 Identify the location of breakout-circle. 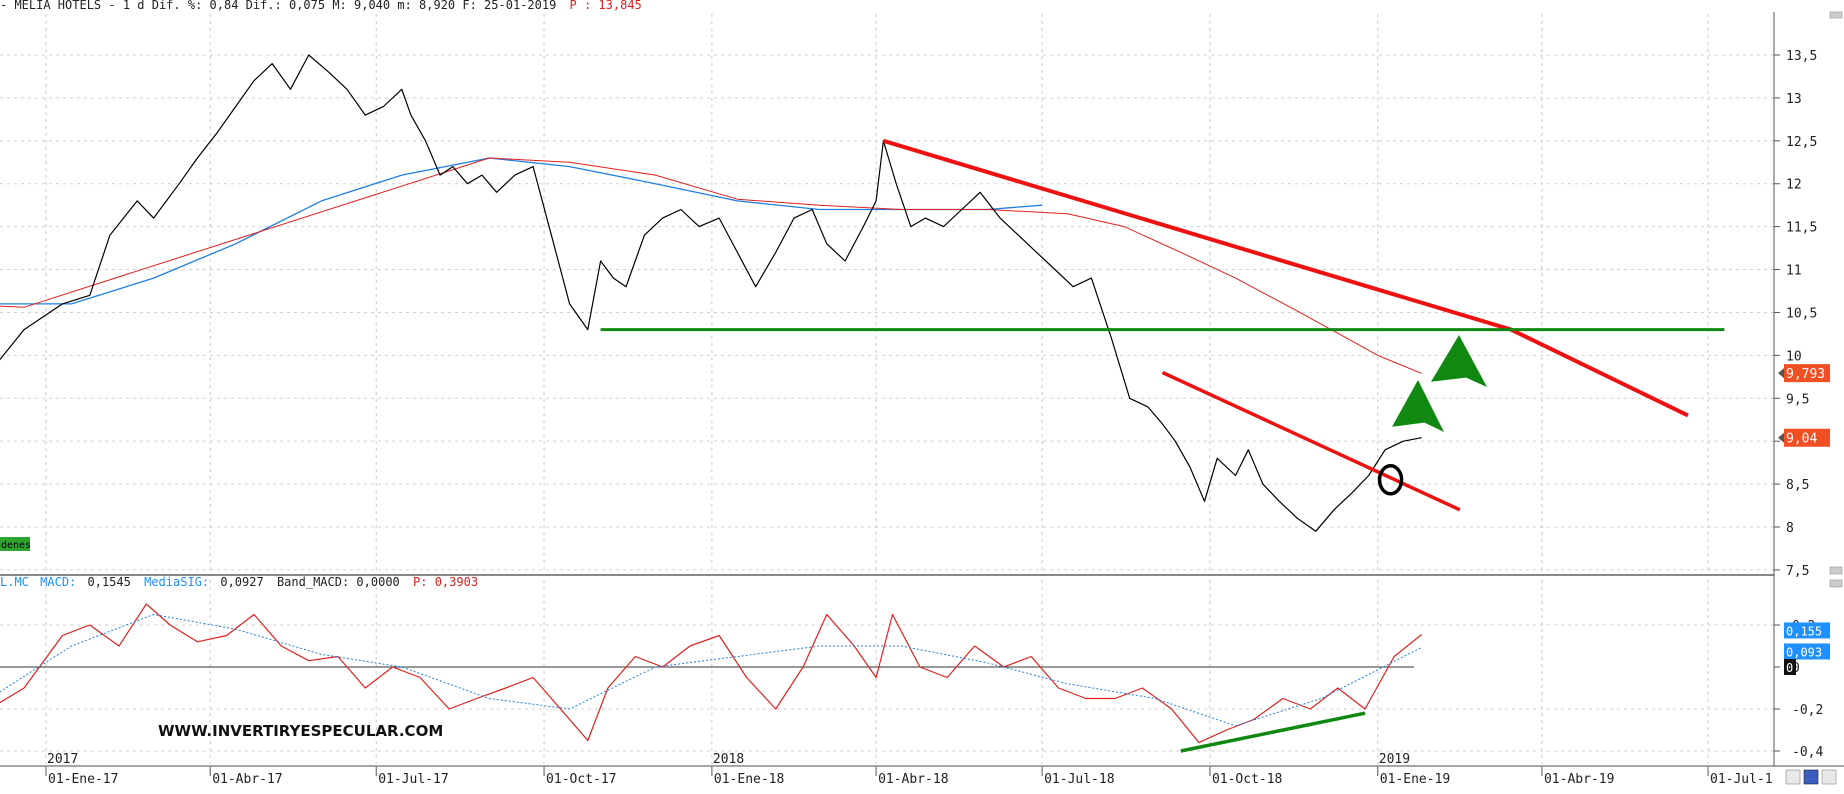
(1390, 480).